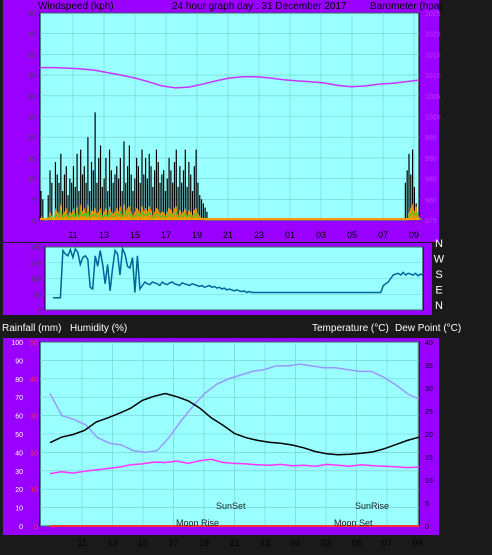 The height and width of the screenshot is (555, 492). Describe the element at coordinates (353, 523) in the screenshot. I see `moonset-label: Moon Set` at that location.